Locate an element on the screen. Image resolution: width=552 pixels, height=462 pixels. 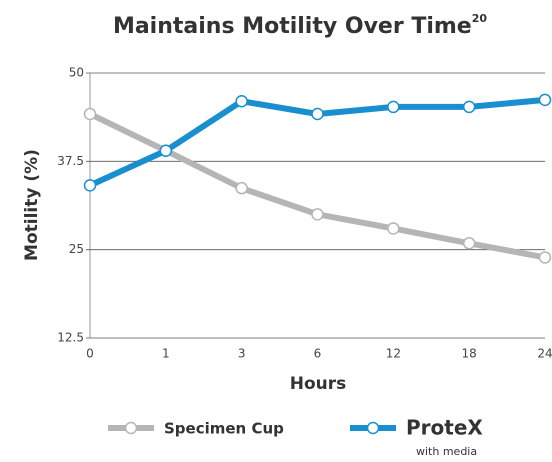
title-text: Maintains Motility Over Time is located at coordinates (292, 26).